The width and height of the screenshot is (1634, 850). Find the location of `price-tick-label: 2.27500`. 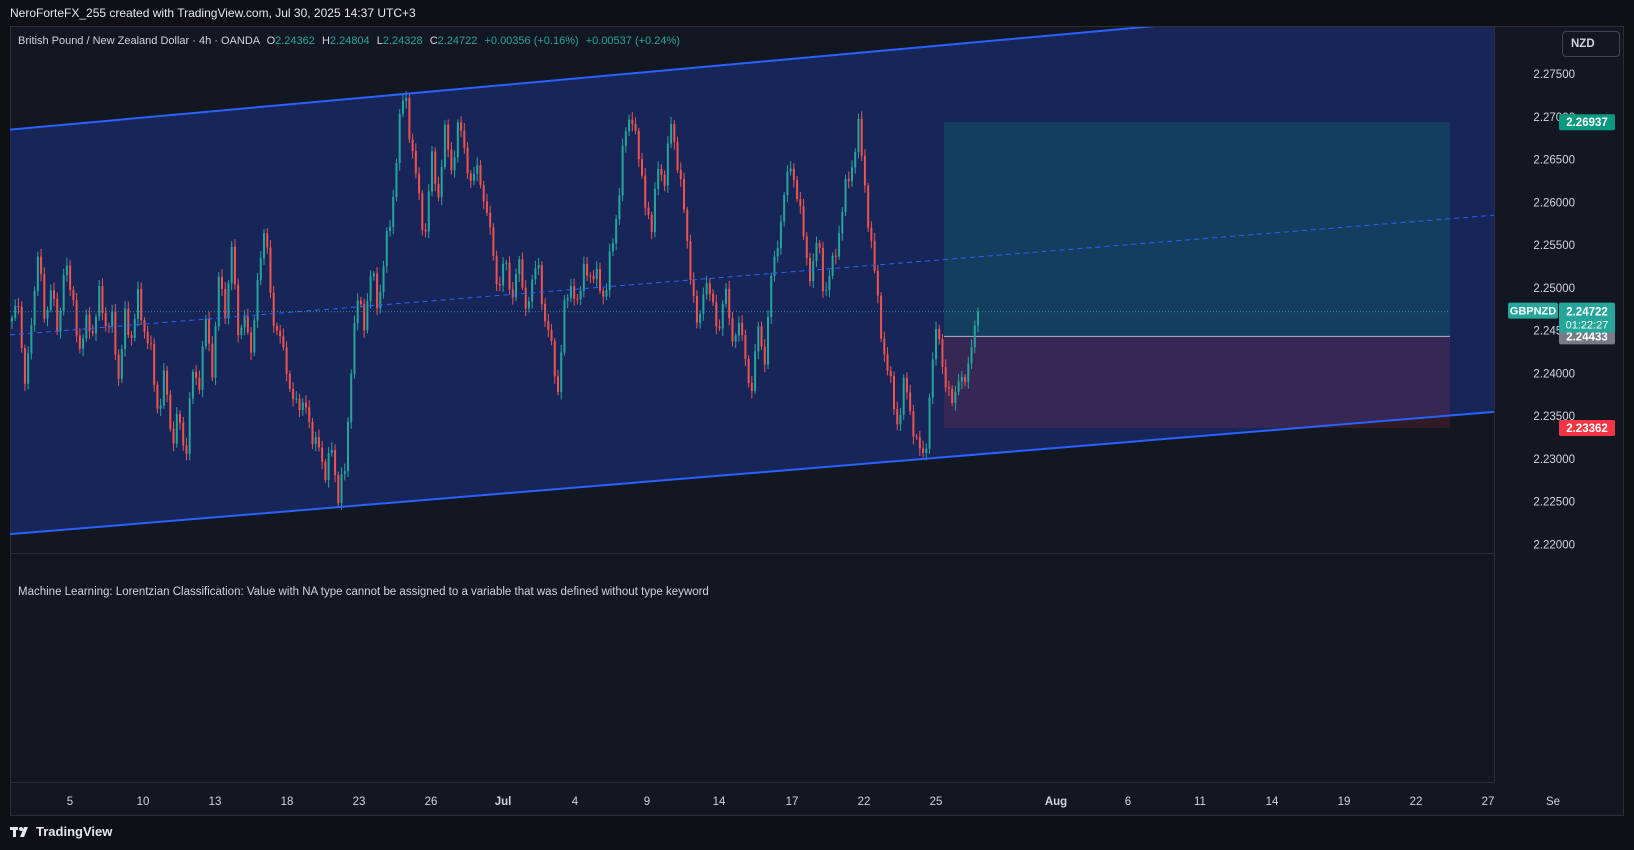

price-tick-label: 2.27500 is located at coordinates (1554, 75).